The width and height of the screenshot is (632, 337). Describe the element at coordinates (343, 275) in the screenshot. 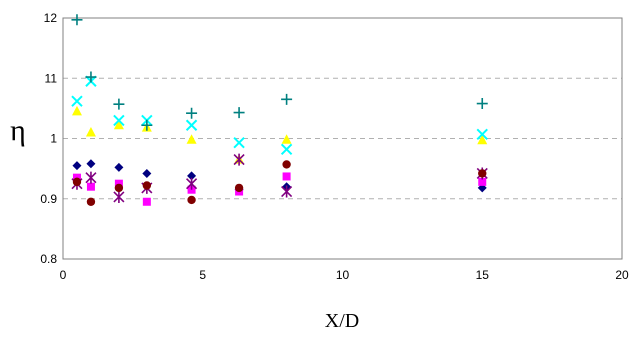

I see `x-tick-label: 10` at that location.